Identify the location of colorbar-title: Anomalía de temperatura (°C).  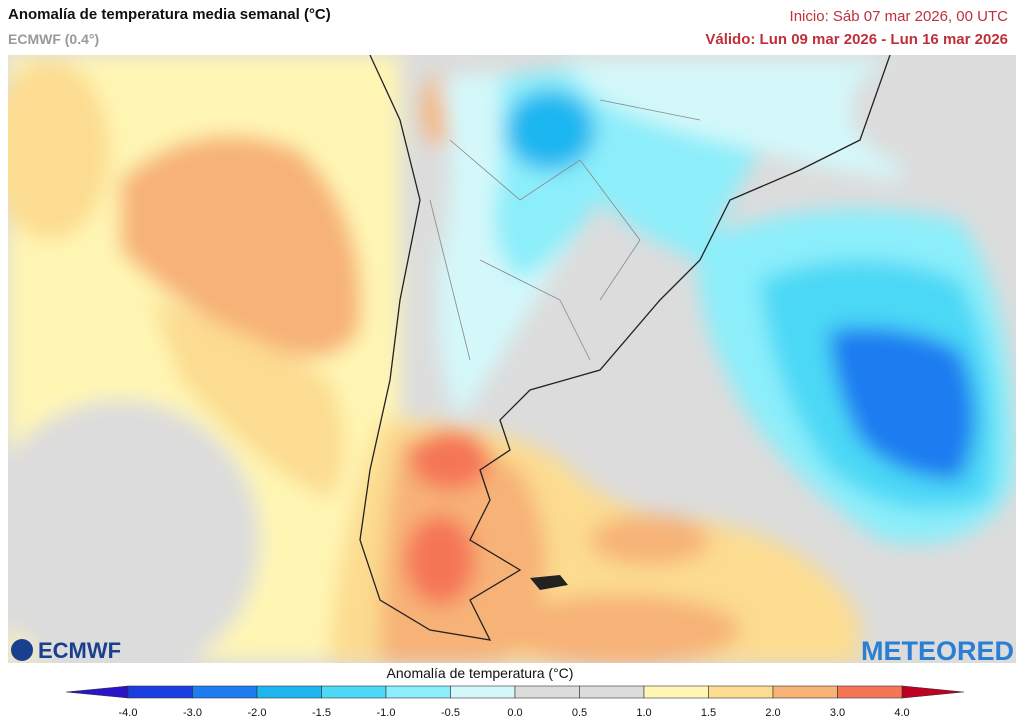
(480, 673).